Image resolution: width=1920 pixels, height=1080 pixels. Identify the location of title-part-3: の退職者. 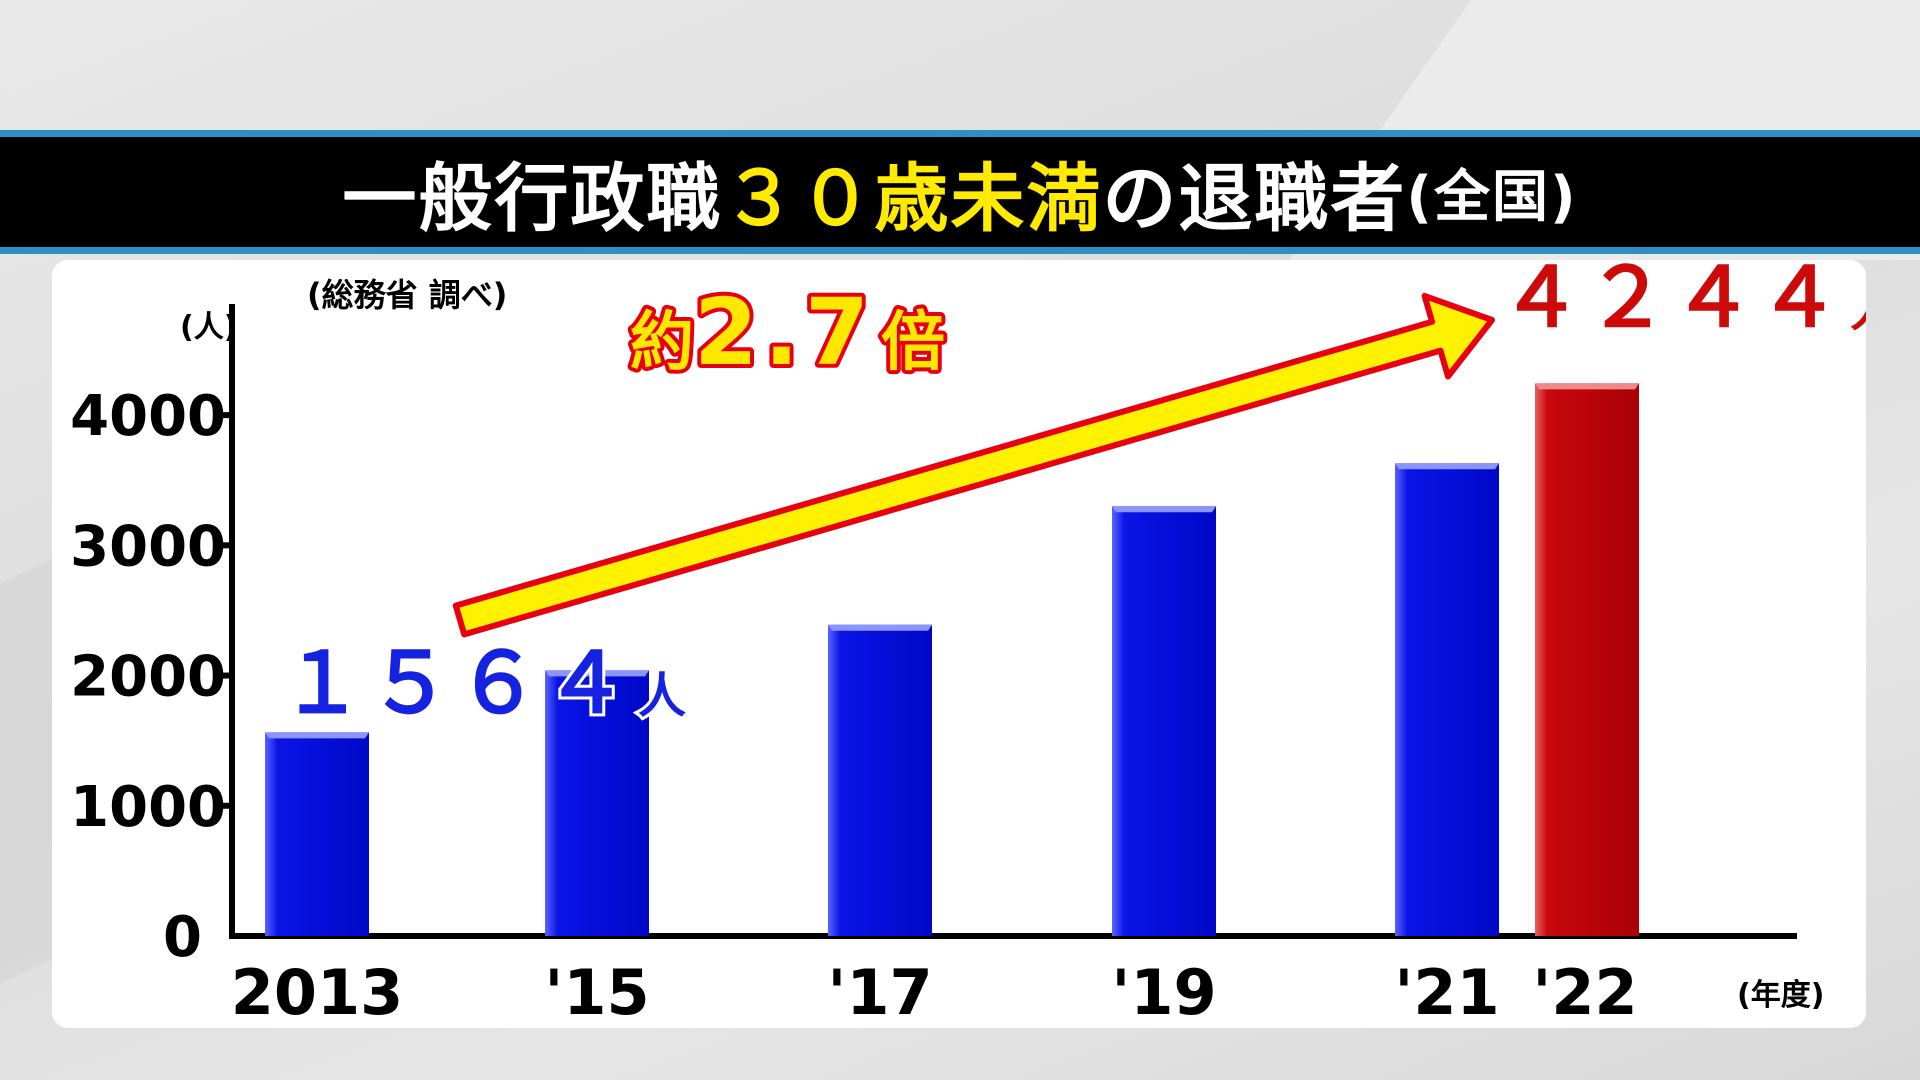
(1254, 198).